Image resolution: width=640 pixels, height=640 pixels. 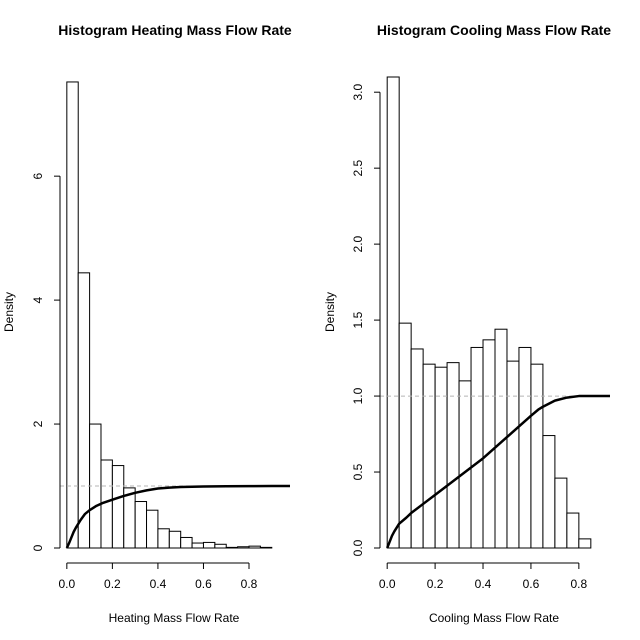 What do you see at coordinates (435, 584) in the screenshot?
I see `cooling-x-tick-label: 0.2` at bounding box center [435, 584].